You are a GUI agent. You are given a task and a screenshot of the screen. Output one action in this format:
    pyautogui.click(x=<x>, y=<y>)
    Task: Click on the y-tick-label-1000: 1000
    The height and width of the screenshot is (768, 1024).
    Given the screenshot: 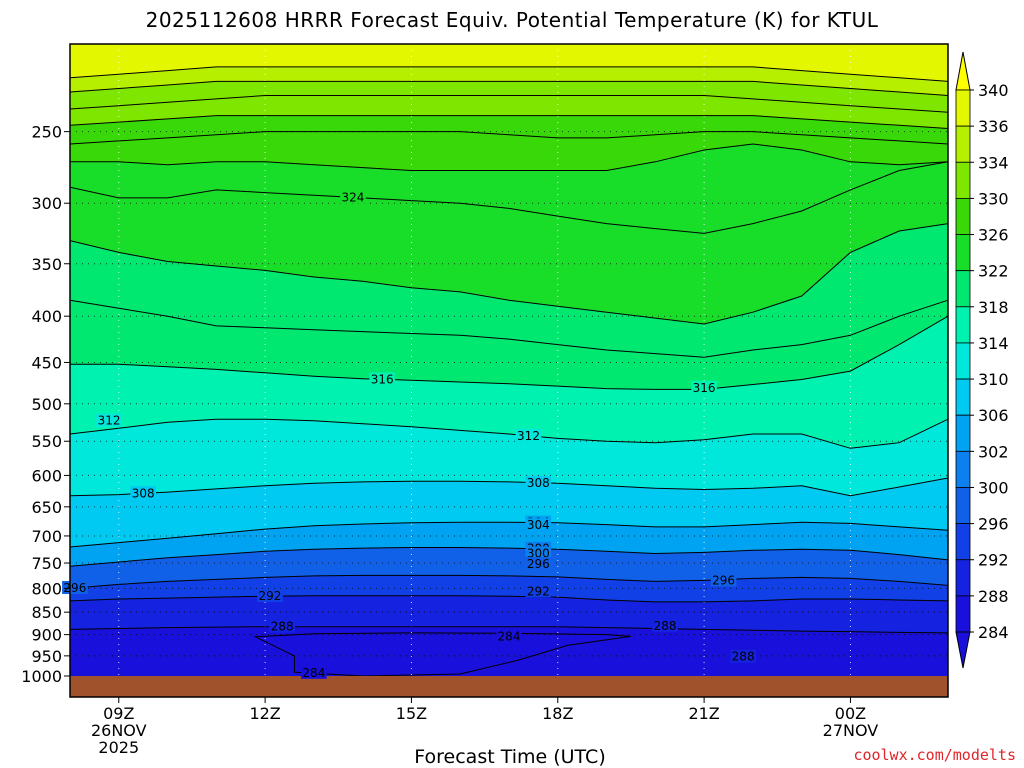 What is the action you would take?
    pyautogui.click(x=41, y=676)
    